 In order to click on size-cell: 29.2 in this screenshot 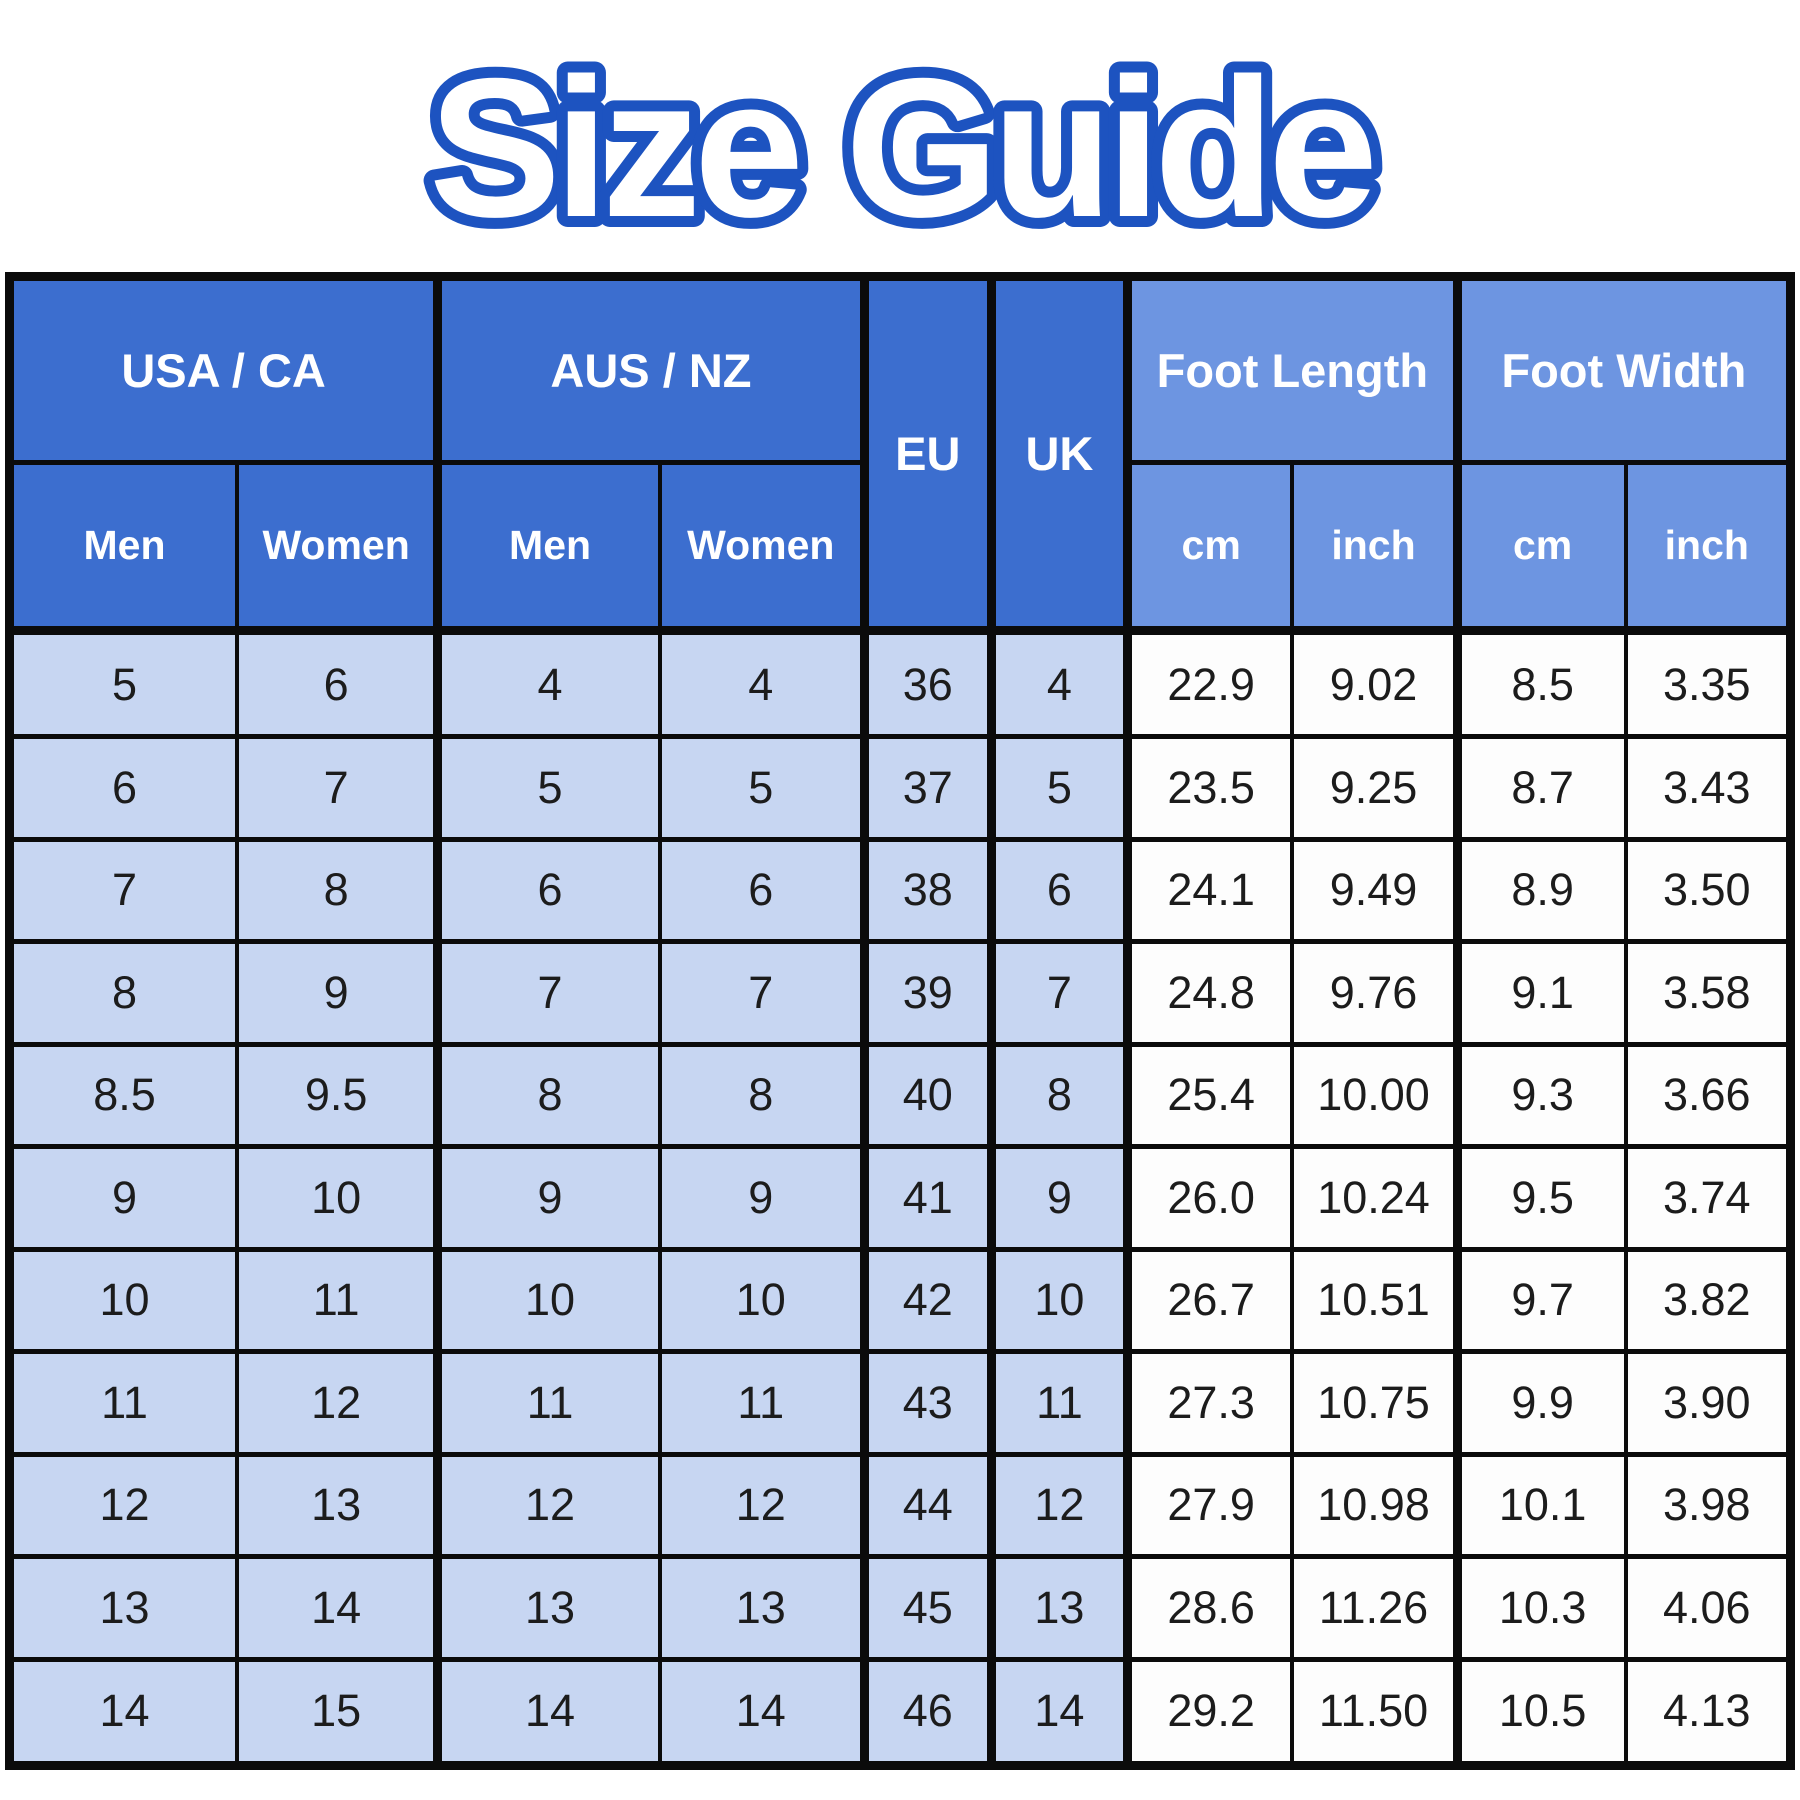, I will do `click(1209, 1712)`.